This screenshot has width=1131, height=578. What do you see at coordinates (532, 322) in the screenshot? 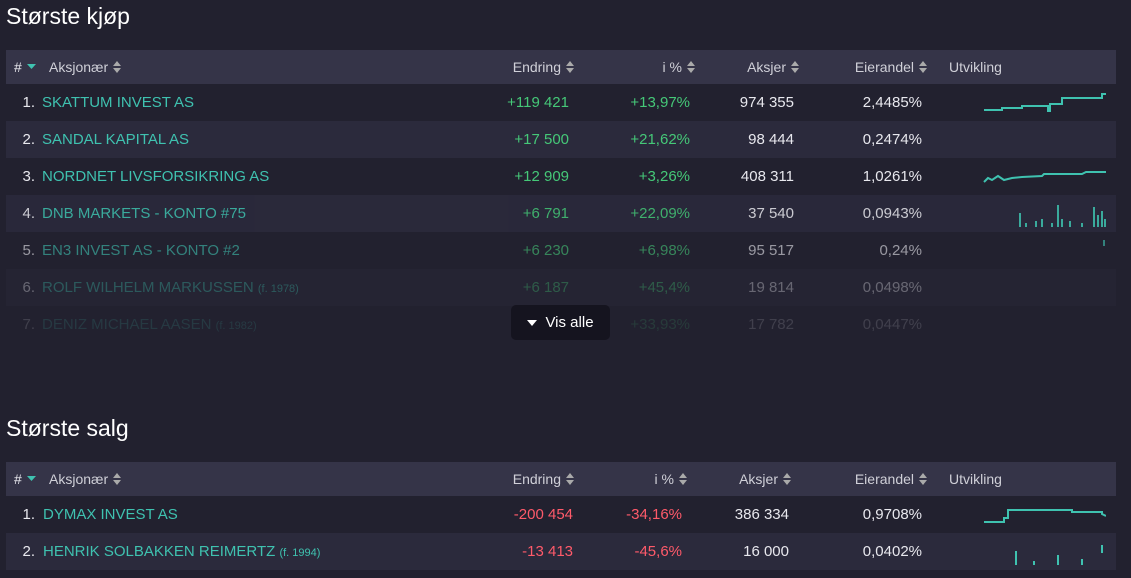
I see `caret-down-icon` at bounding box center [532, 322].